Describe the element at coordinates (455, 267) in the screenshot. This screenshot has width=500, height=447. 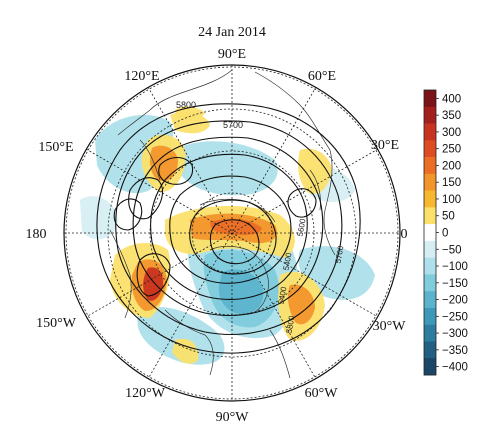
I see `colorbar-label: −100` at that location.